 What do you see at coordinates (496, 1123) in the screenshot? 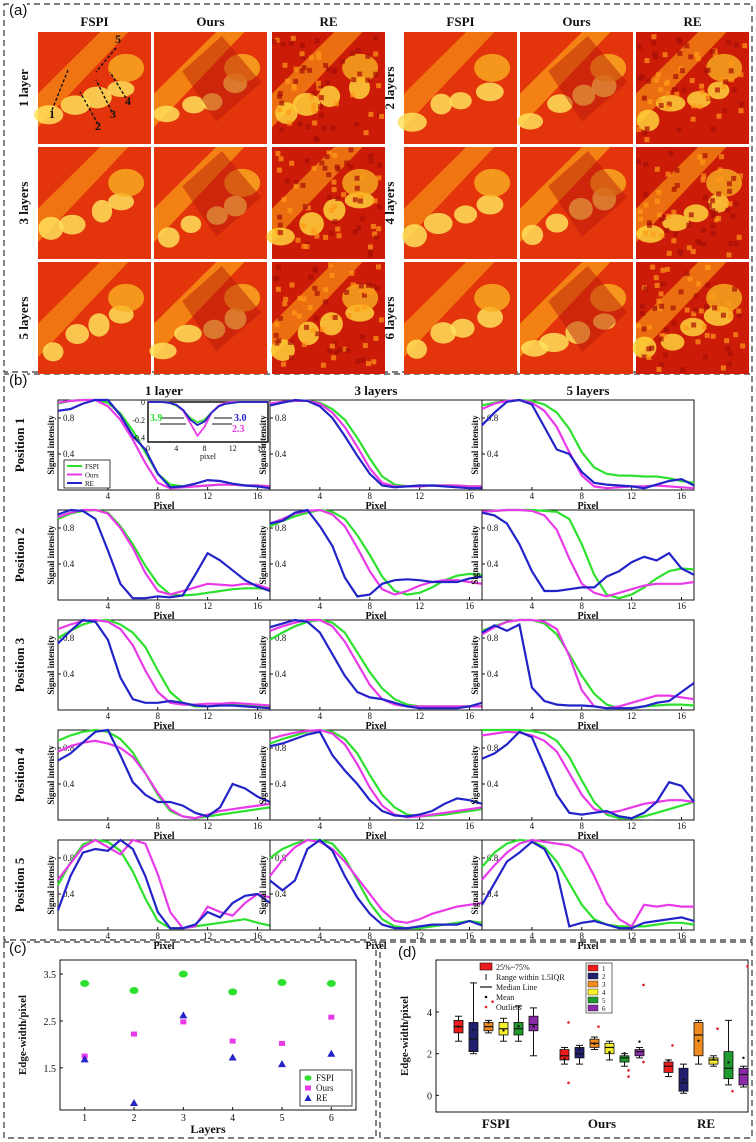
I see `box-group-label-fspi: FSPI` at bounding box center [496, 1123].